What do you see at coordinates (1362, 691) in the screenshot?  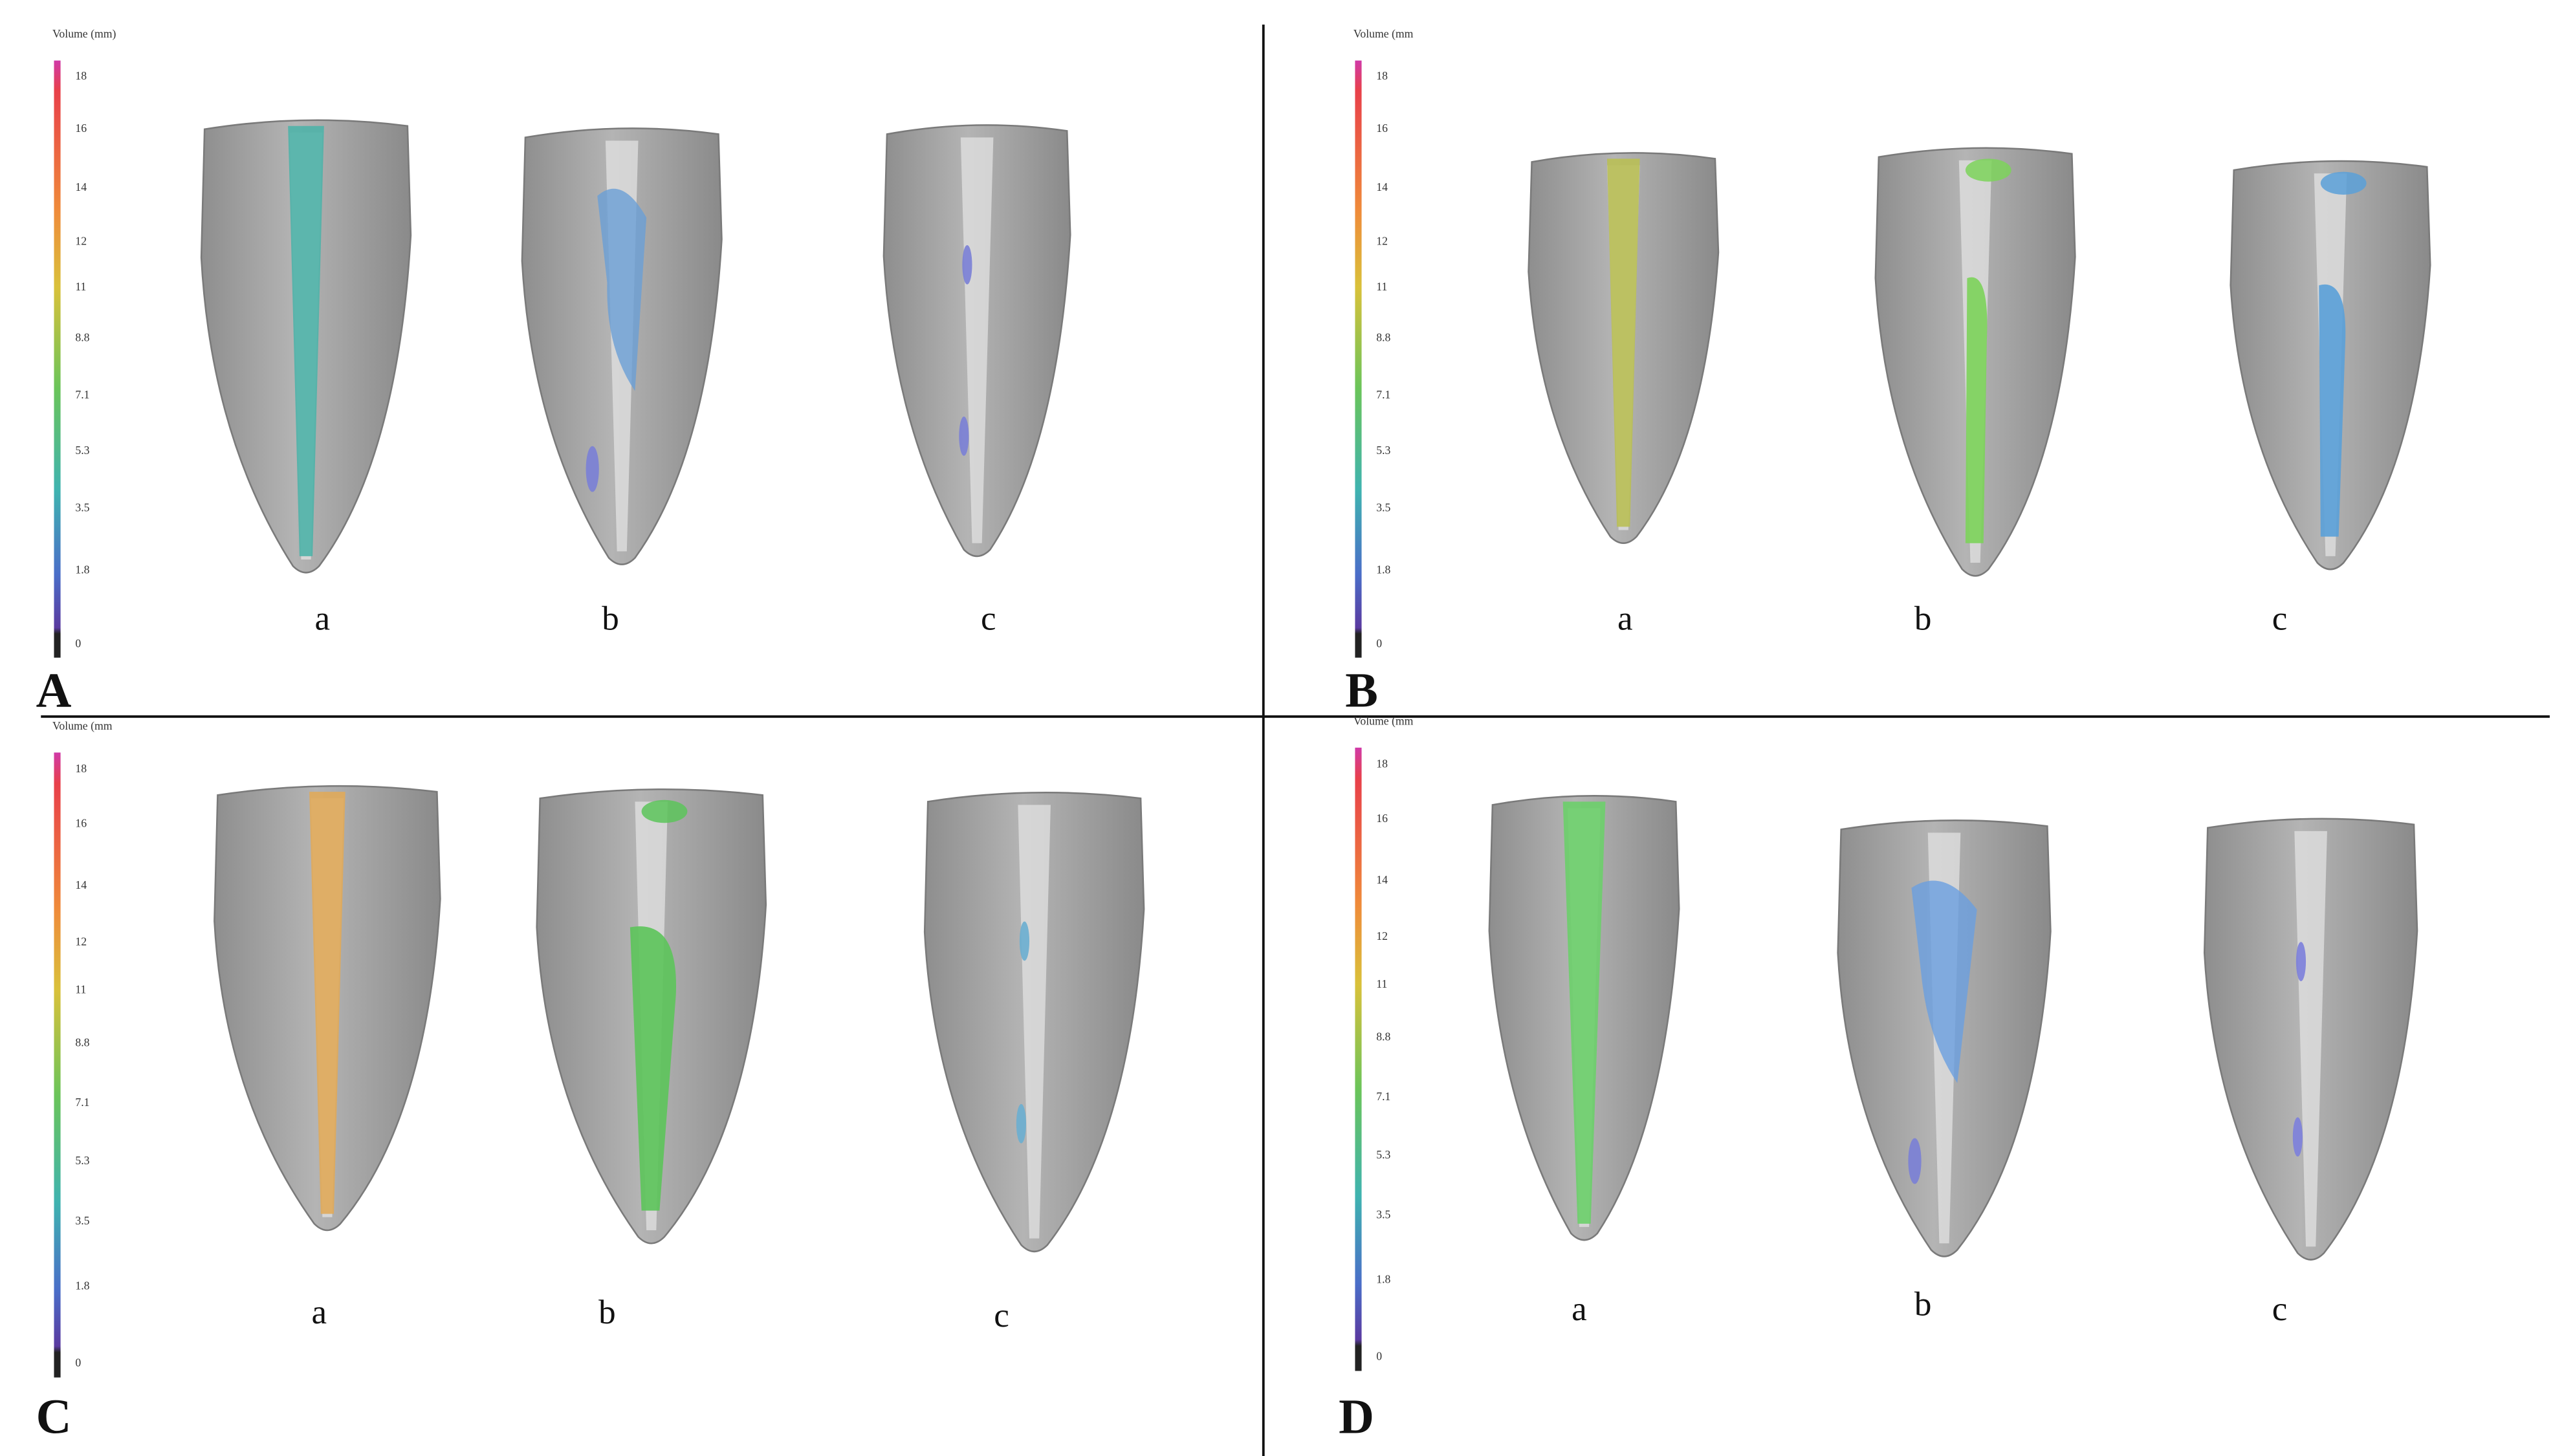 I see `panel-label: B` at bounding box center [1362, 691].